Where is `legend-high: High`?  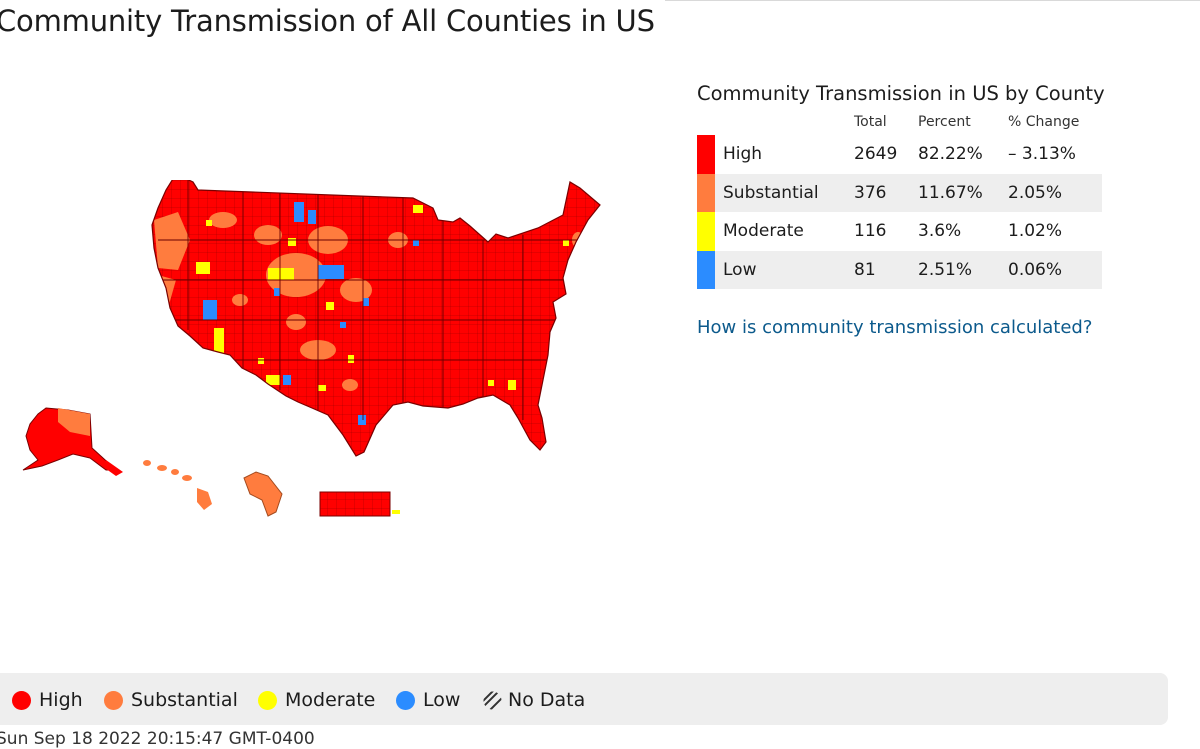 legend-high: High is located at coordinates (47, 700).